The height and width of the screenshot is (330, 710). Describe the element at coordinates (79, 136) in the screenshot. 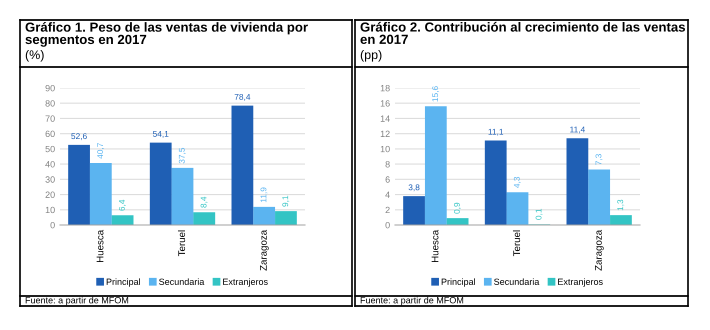

I see `data-label: 52,6` at that location.